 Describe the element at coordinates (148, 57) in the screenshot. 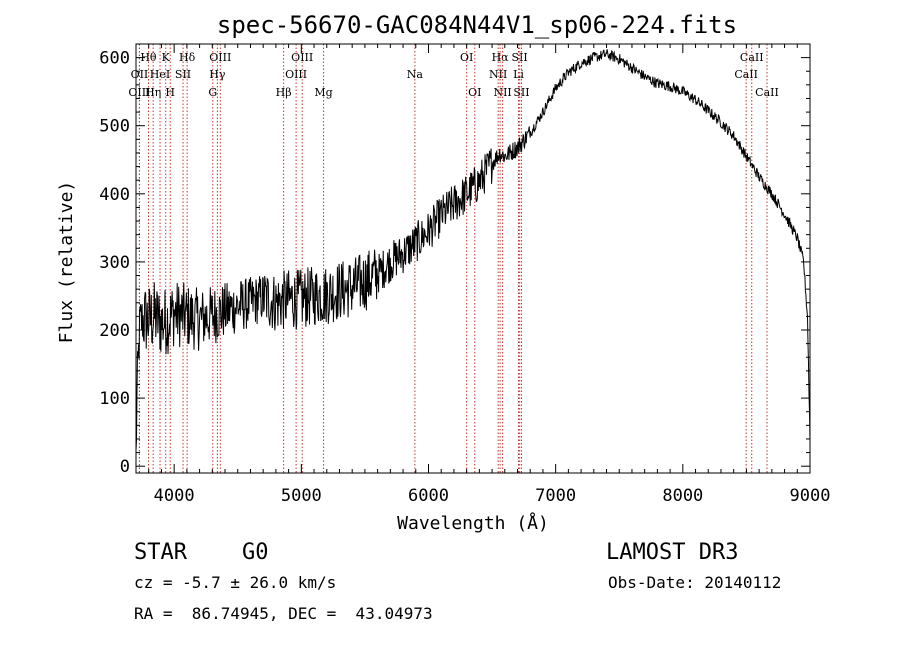

I see `line-marker-label: Hθ` at that location.